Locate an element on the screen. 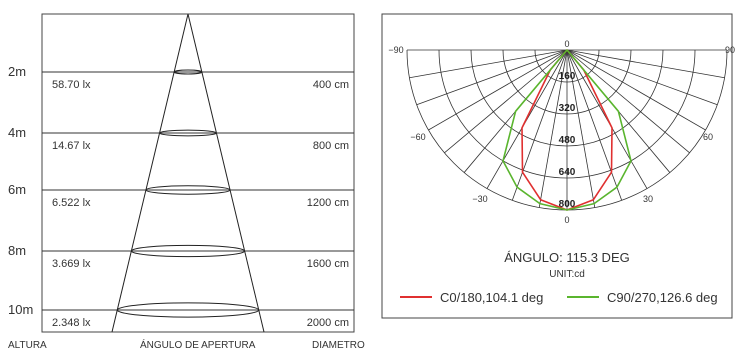  diameter-value: 1200 cm is located at coordinates (328, 203).